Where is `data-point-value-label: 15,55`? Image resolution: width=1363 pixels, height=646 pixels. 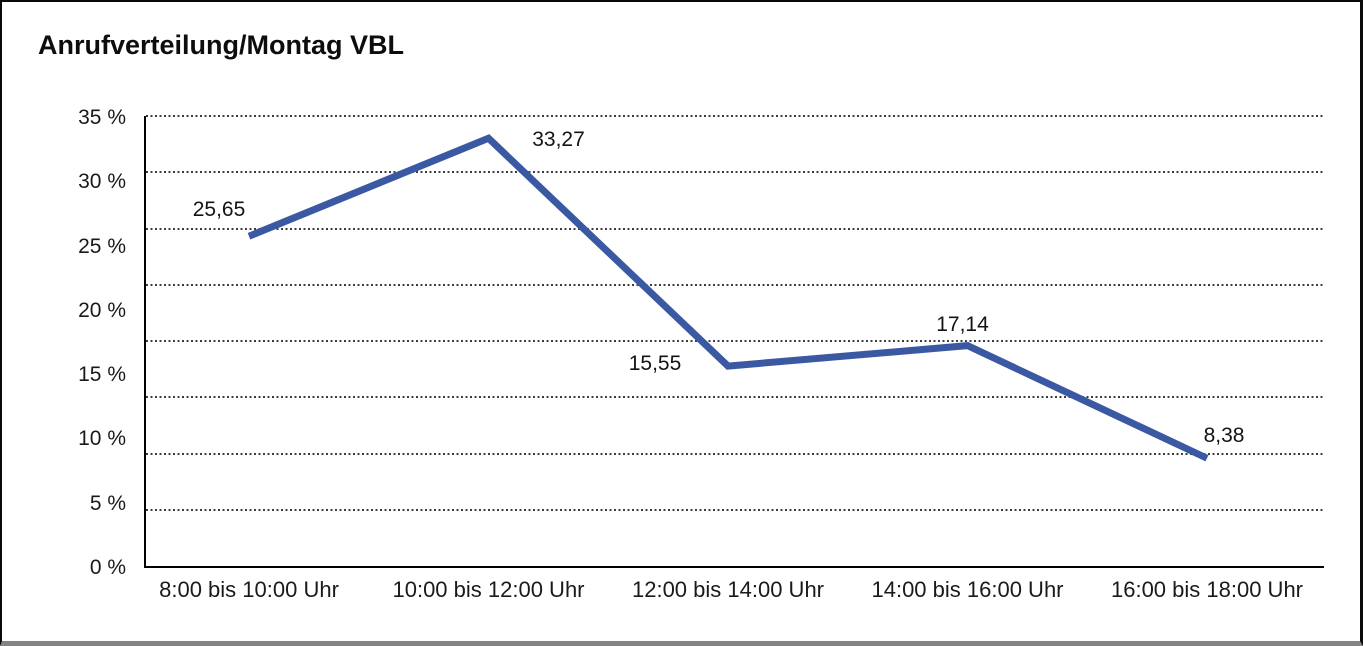
data-point-value-label: 15,55 is located at coordinates (655, 364).